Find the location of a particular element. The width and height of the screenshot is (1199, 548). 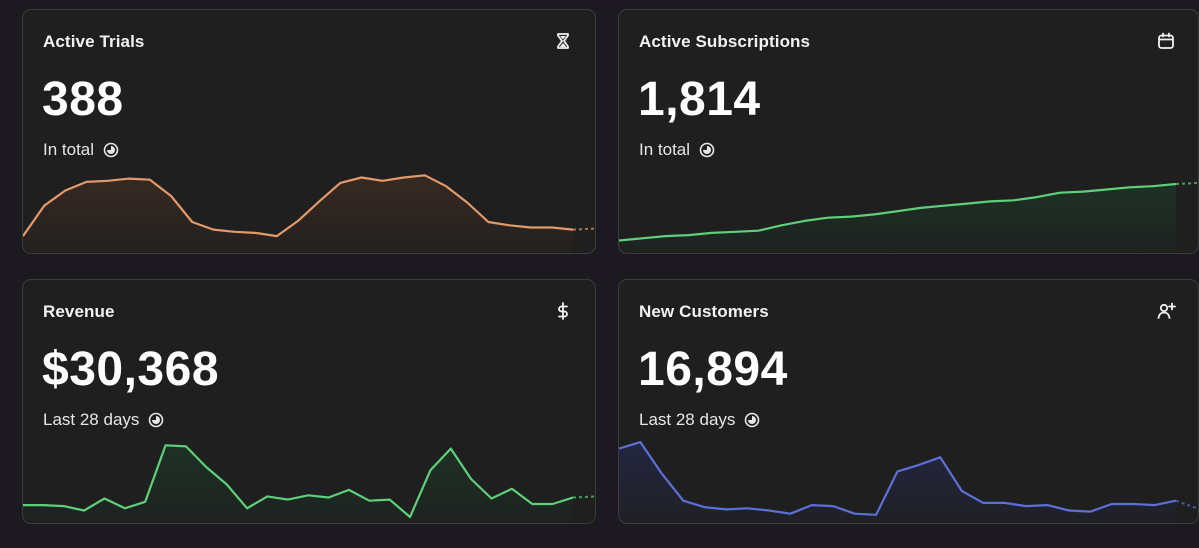

card-value: 16,894 is located at coordinates (713, 369).